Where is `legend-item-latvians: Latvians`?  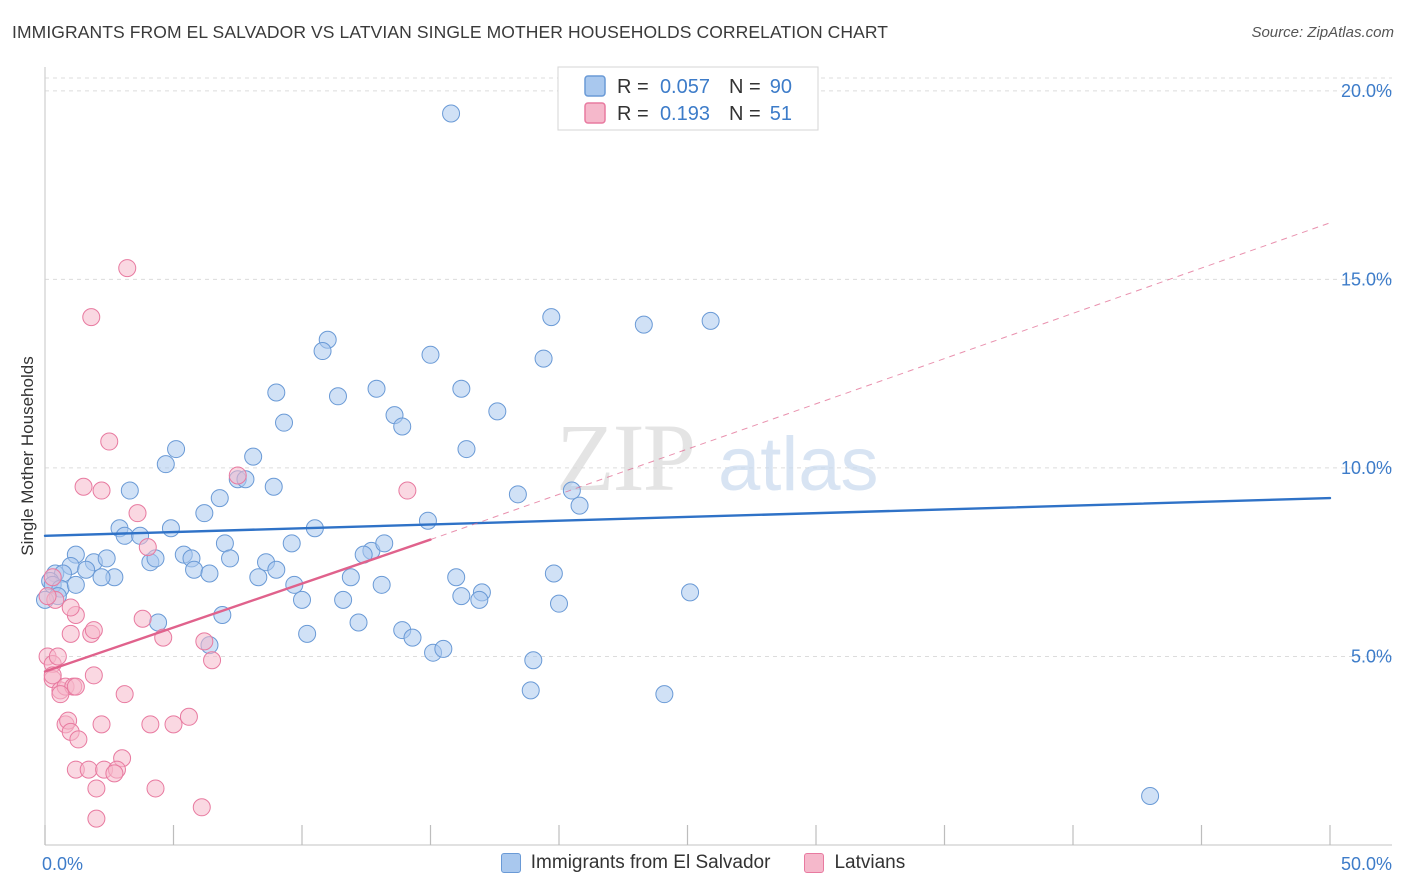
legend-item-latvians: Latvians is located at coordinates (854, 863).